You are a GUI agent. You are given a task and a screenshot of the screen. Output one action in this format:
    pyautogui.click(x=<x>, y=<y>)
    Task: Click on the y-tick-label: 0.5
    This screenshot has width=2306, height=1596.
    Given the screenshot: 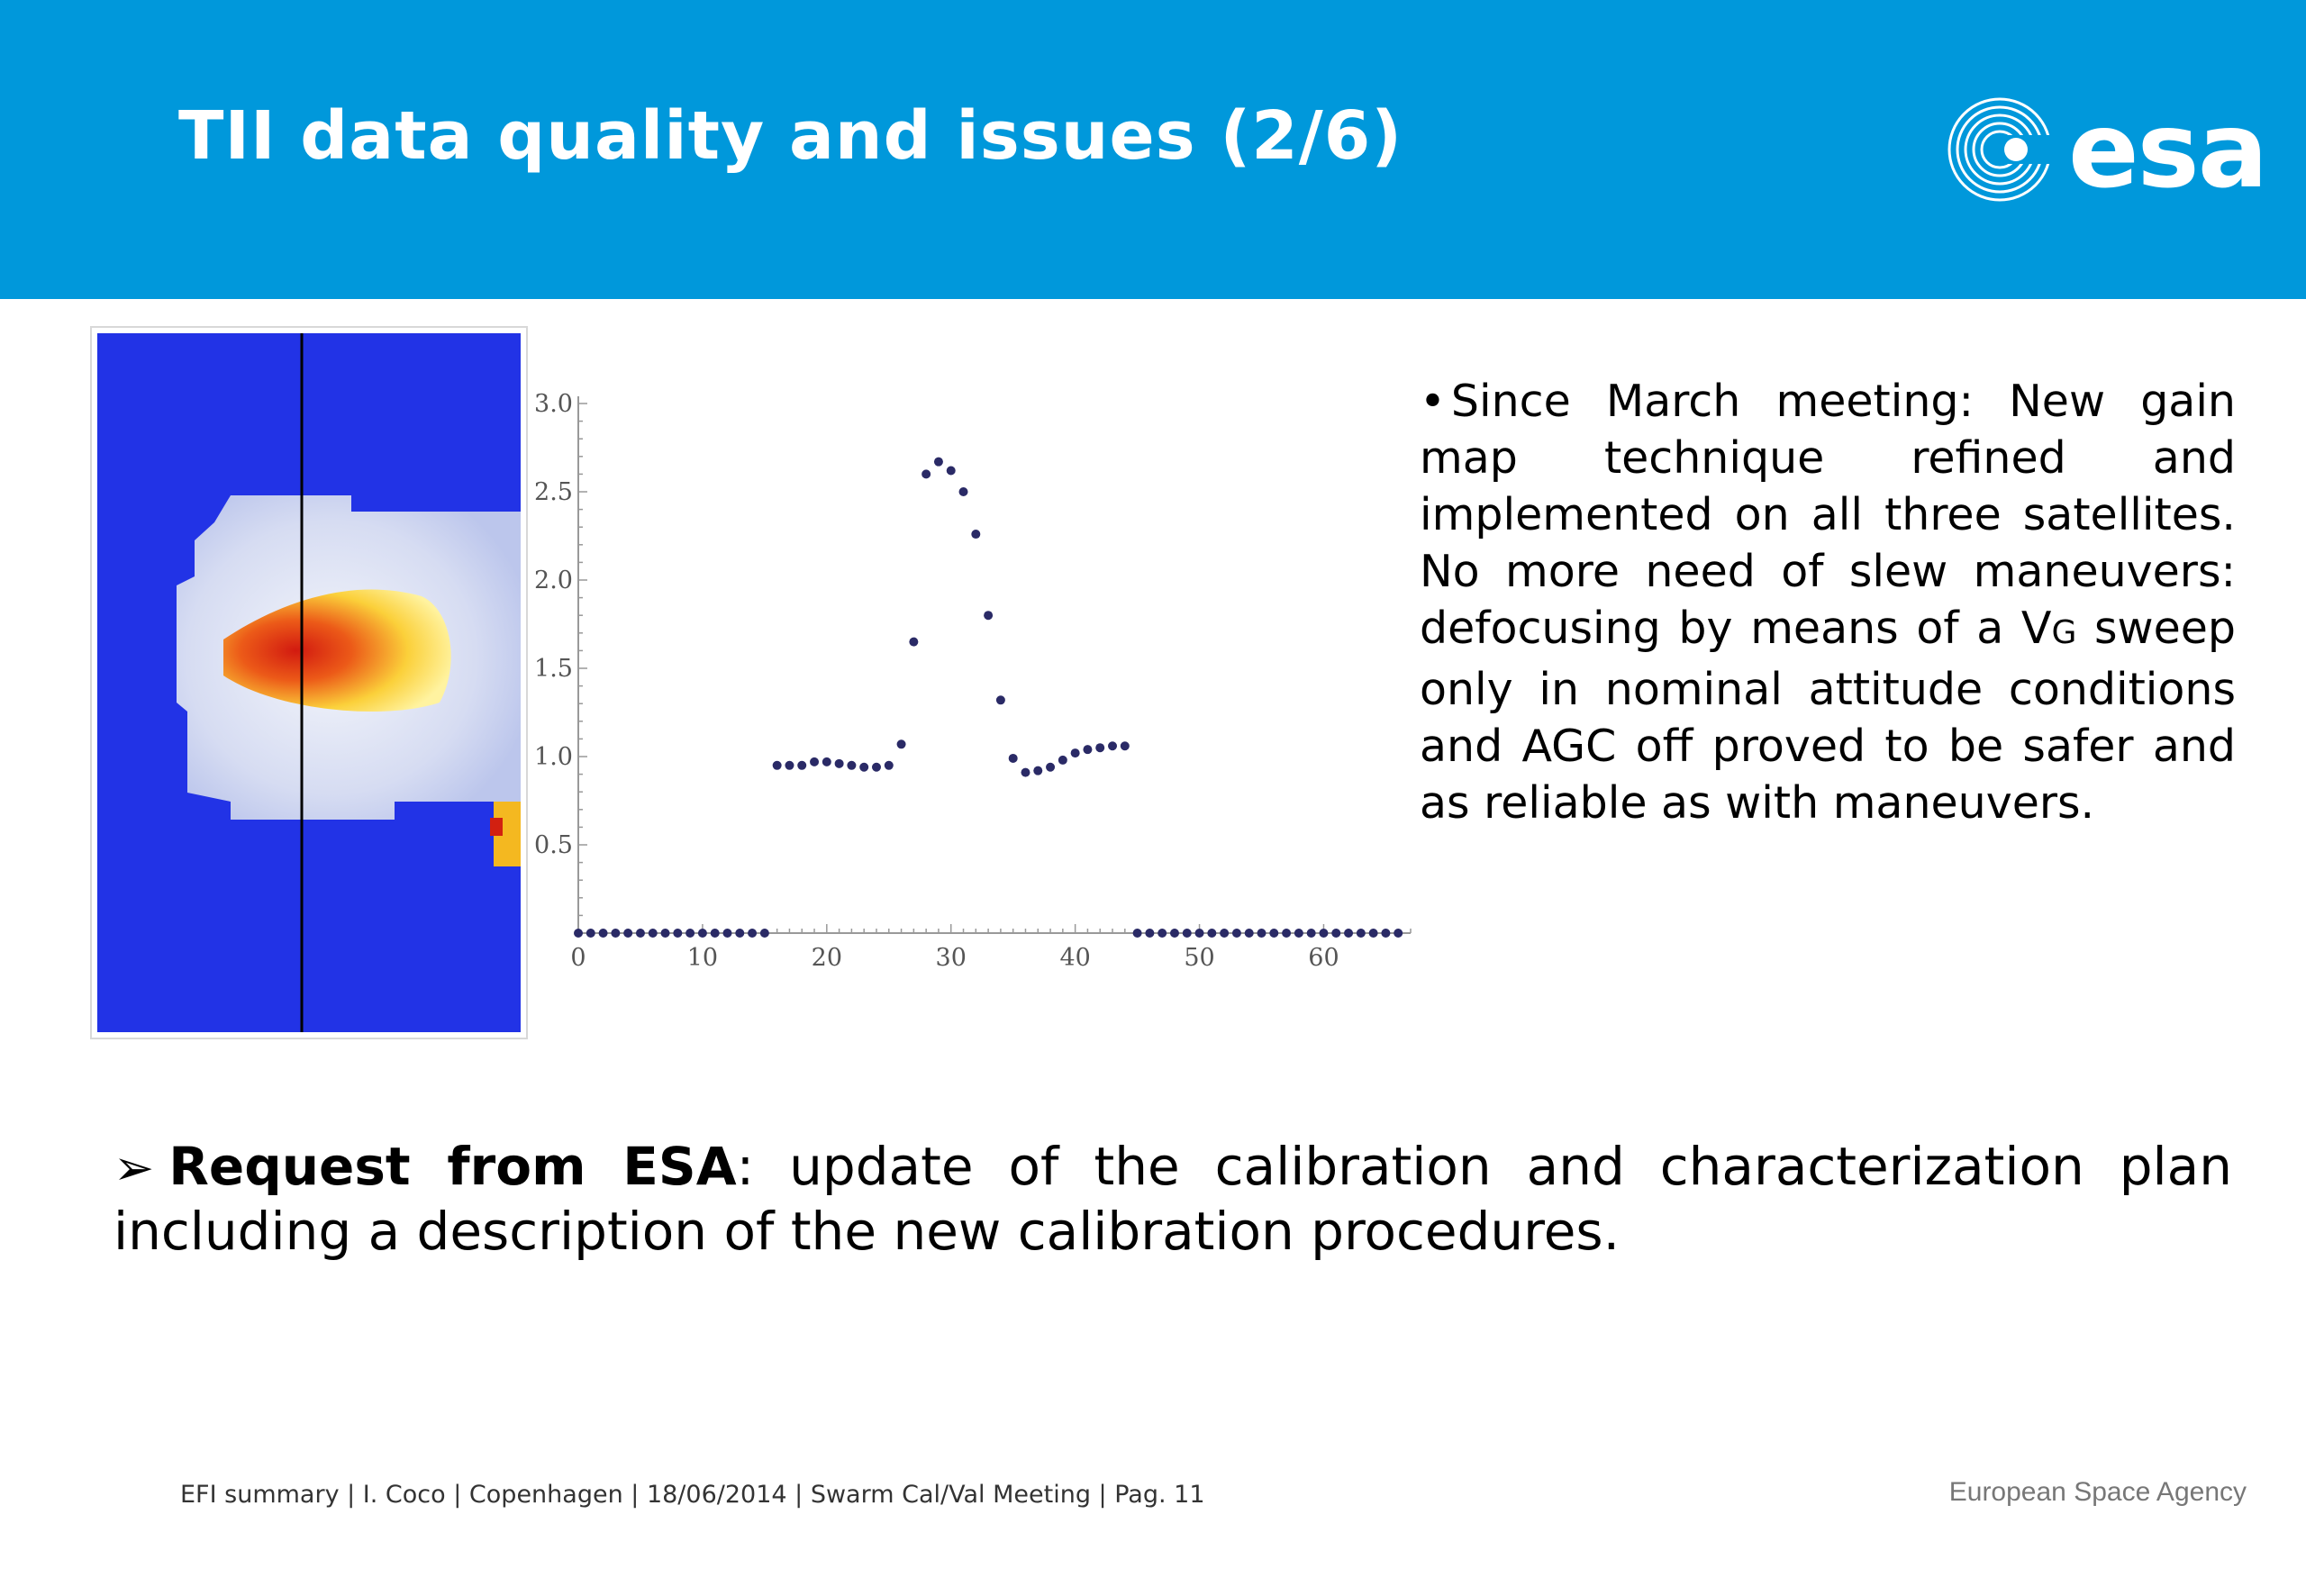 What is the action you would take?
    pyautogui.click(x=553, y=845)
    